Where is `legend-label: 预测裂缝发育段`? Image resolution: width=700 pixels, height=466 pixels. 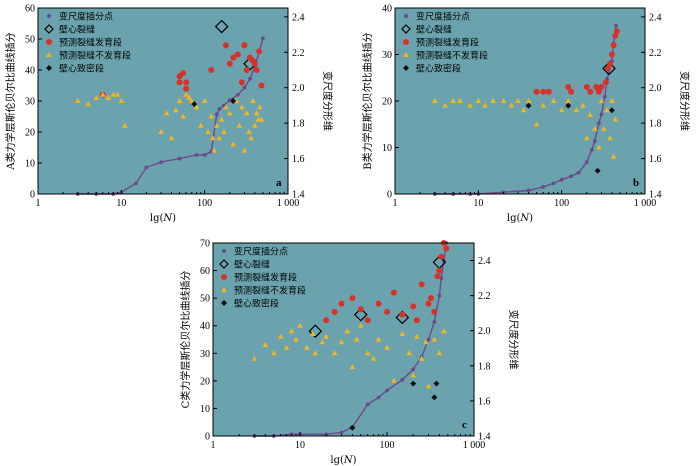 legend-label: 预测裂缝发育段 is located at coordinates (265, 278).